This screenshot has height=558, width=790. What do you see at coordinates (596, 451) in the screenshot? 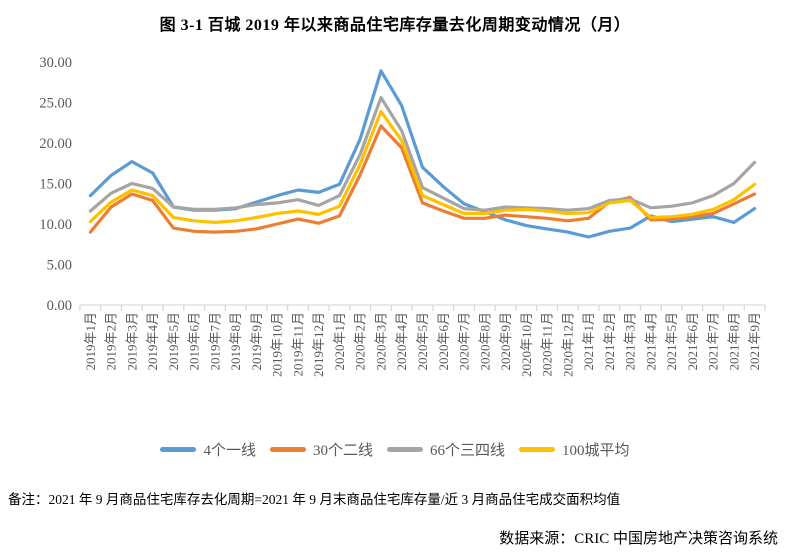
I see `legend-label: 100城平均` at bounding box center [596, 451].